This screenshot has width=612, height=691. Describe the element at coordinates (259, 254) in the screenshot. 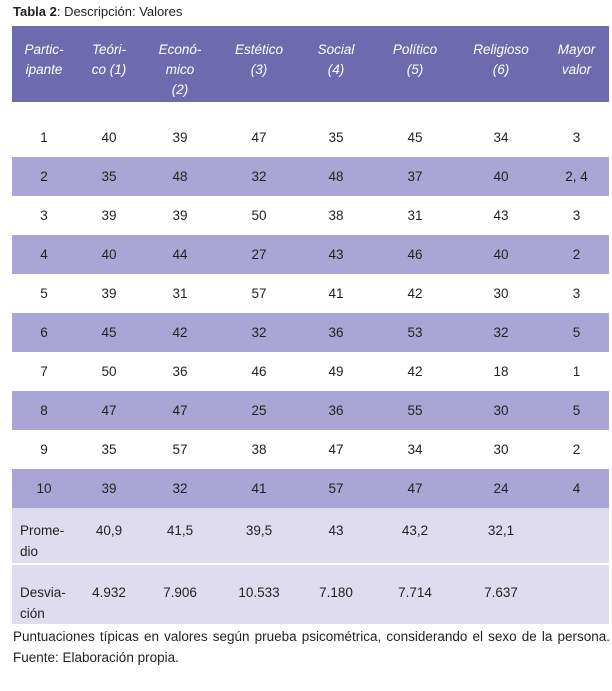

I see `table-cell: 27` at that location.